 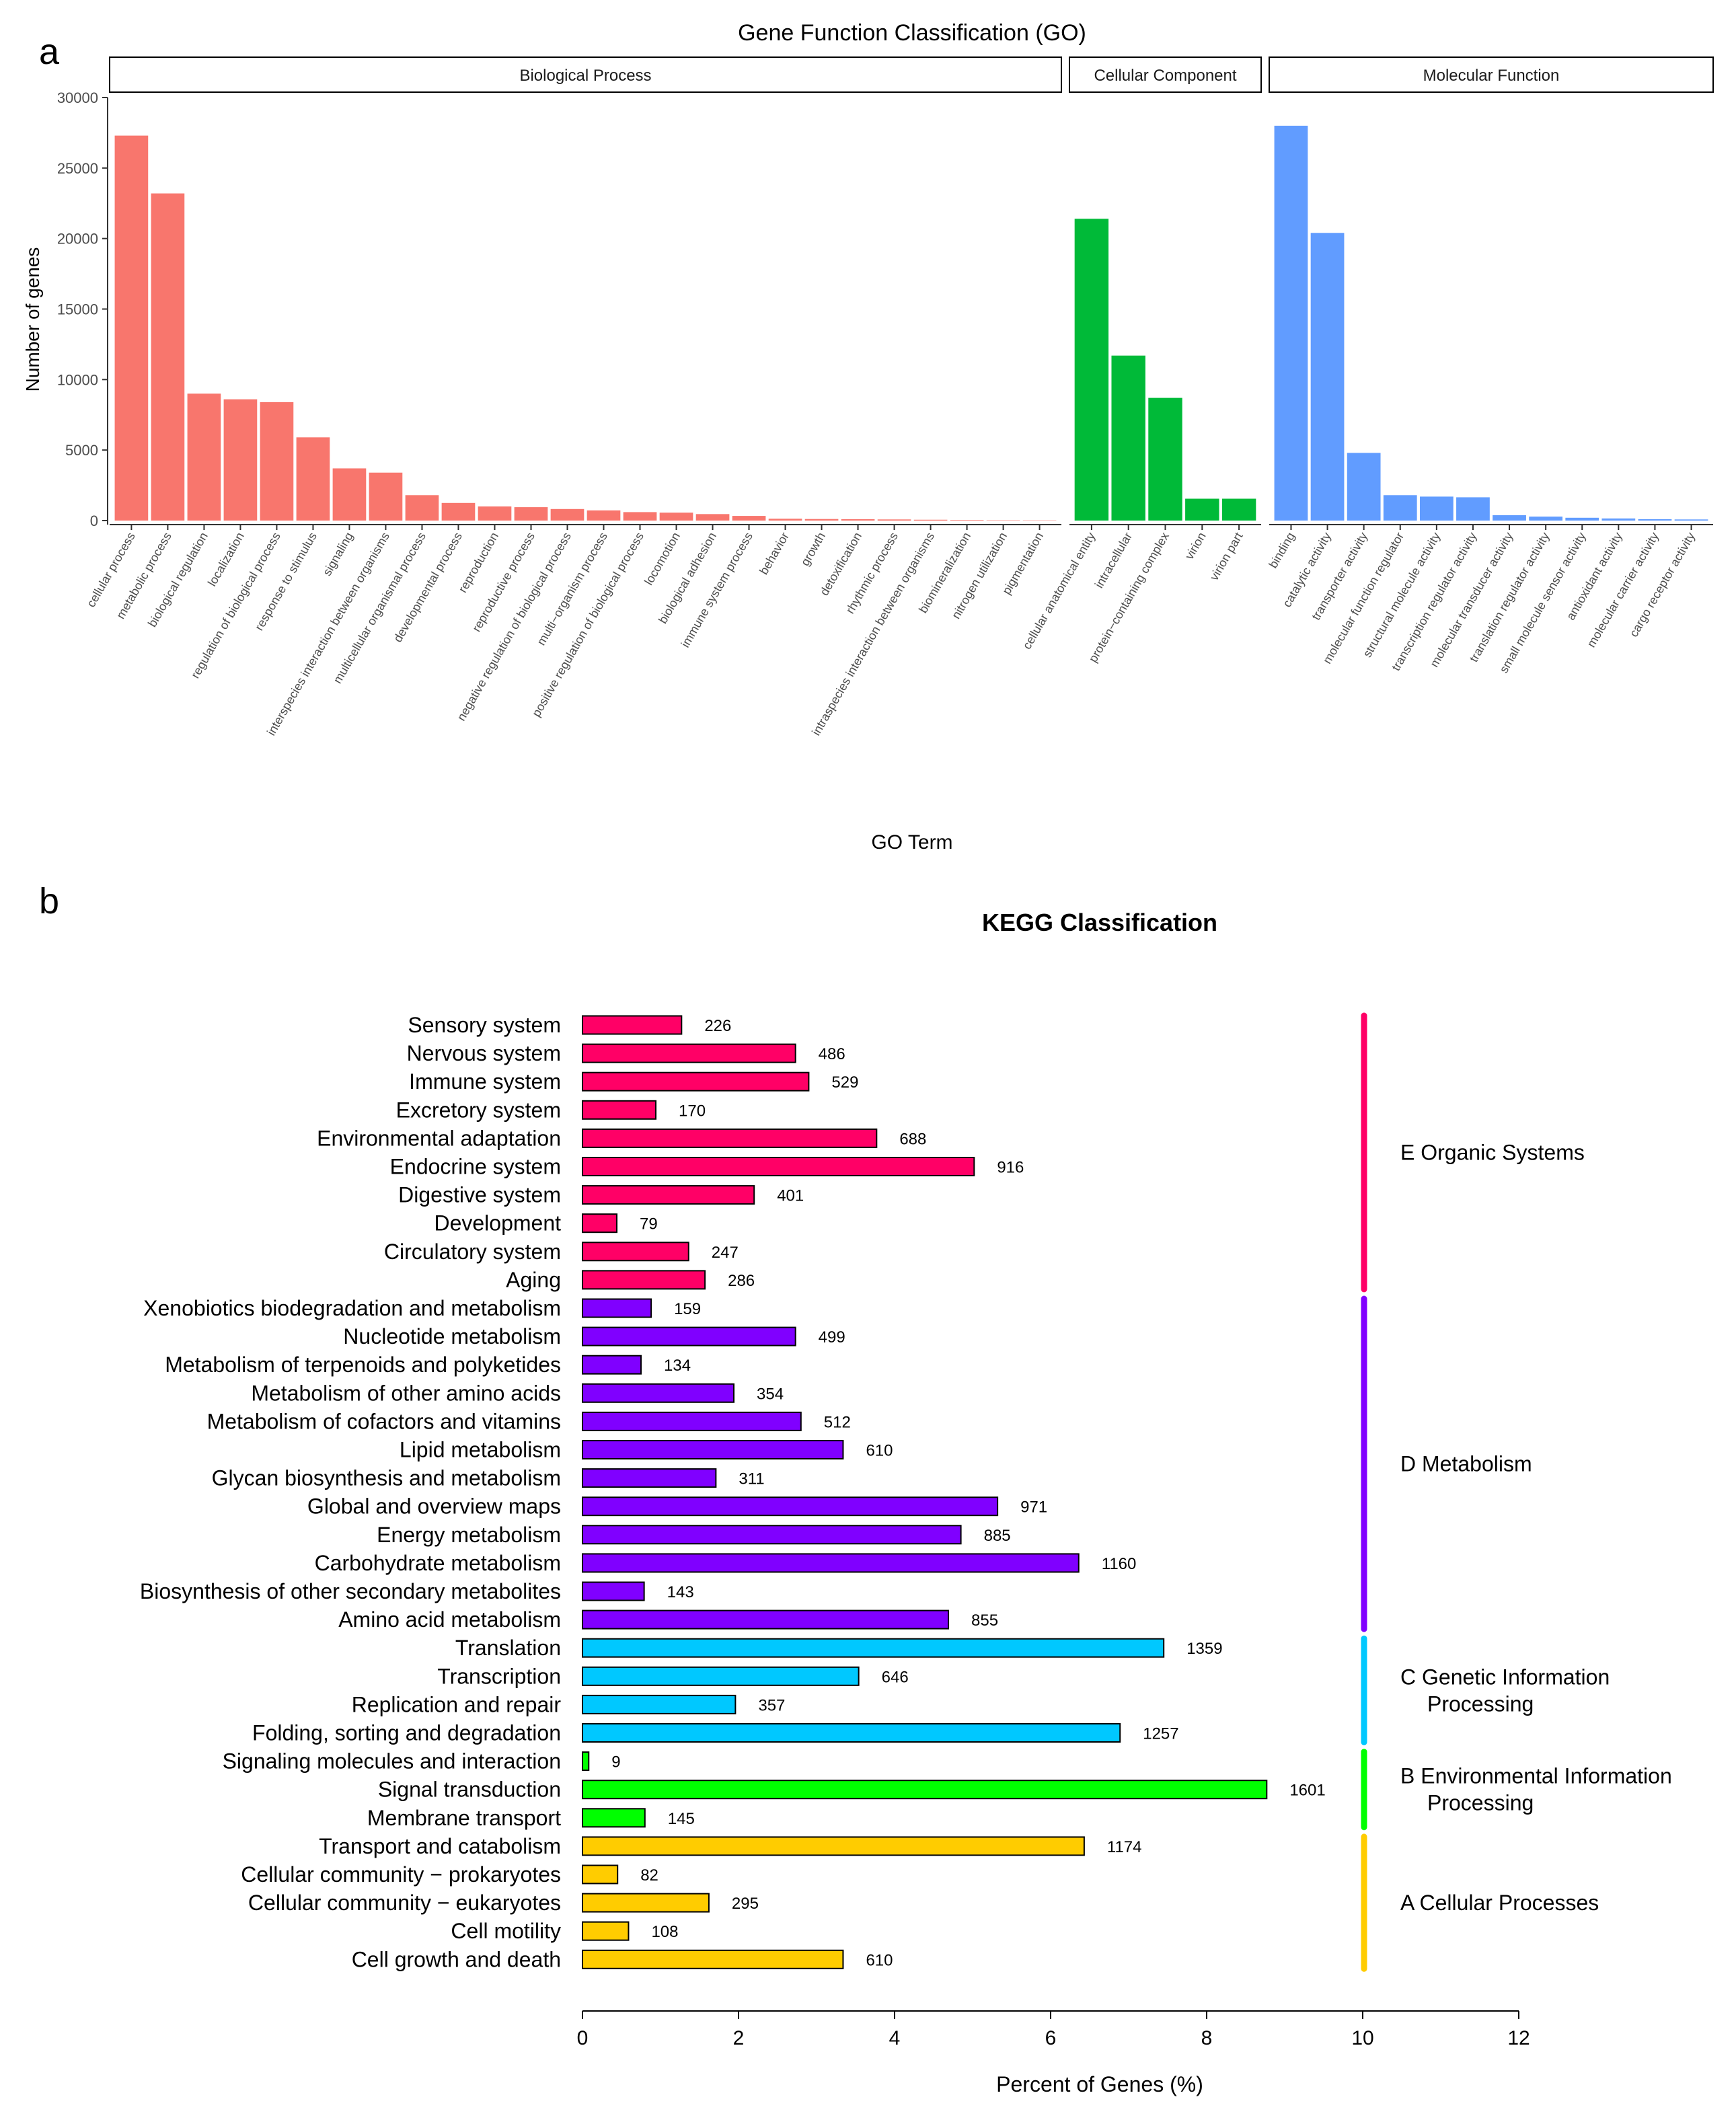 I want to click on x-tick-label: multi−organism process, so click(x=572, y=589).